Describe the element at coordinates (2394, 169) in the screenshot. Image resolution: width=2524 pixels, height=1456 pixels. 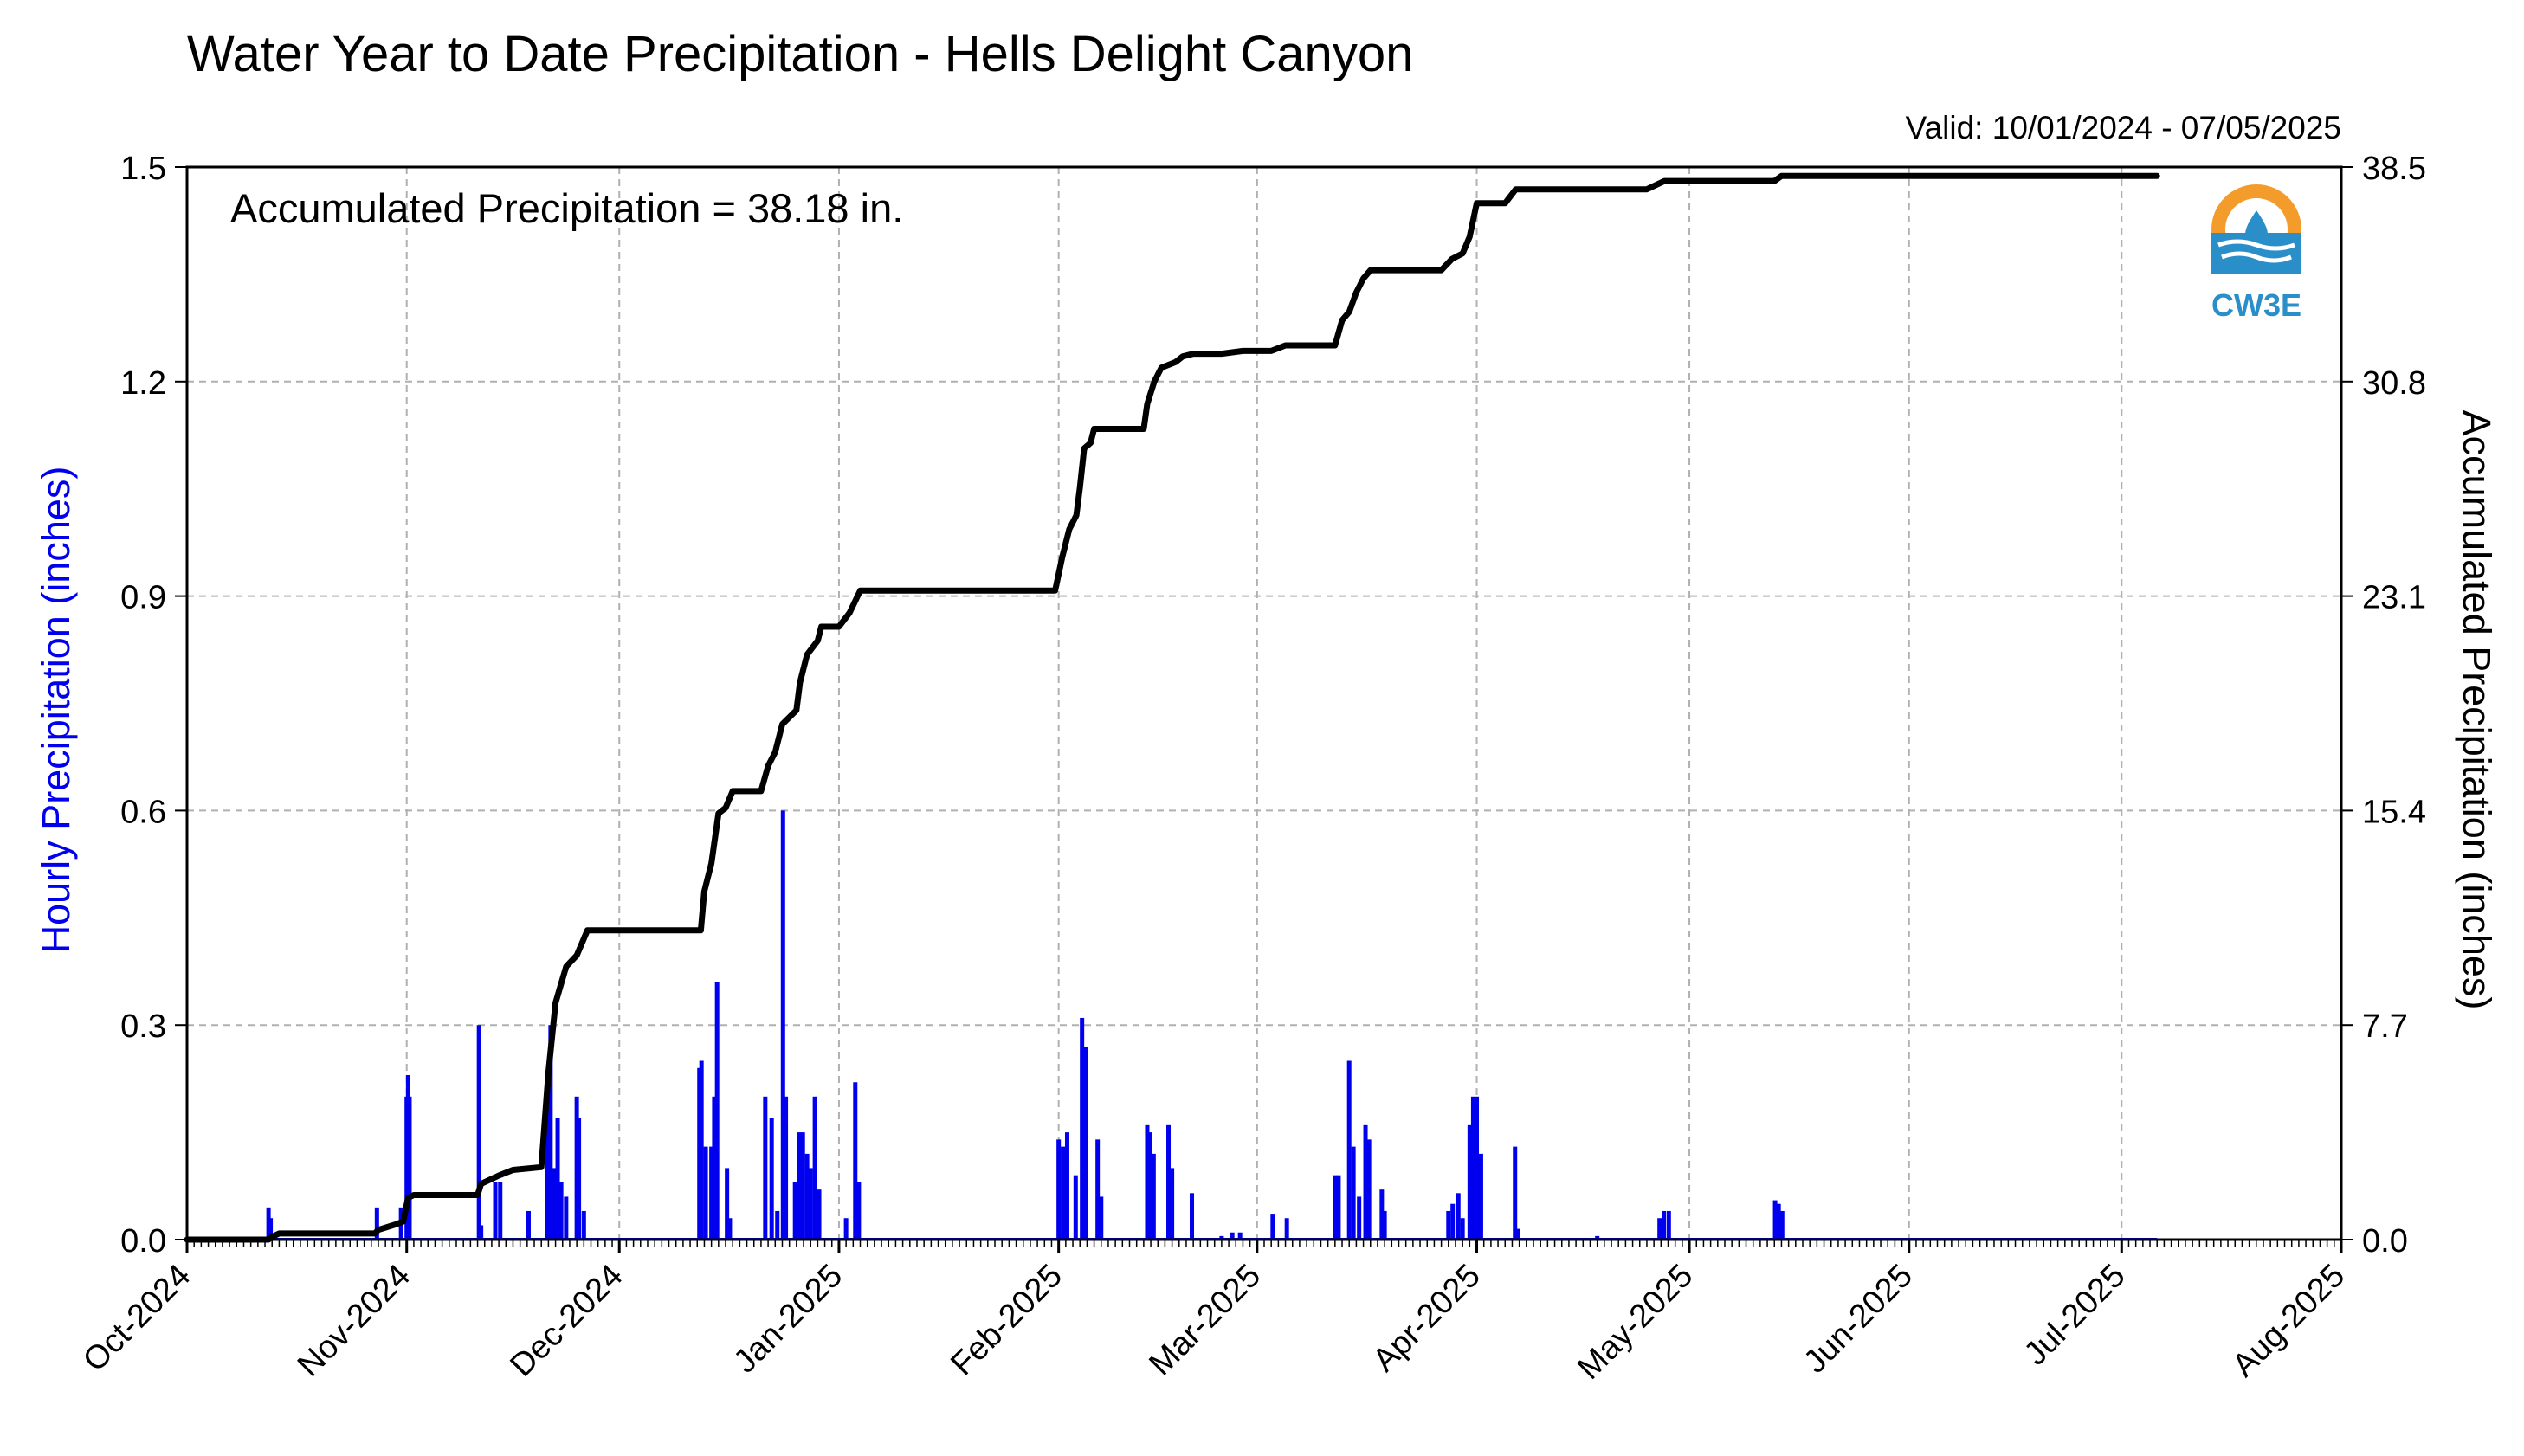
I see `y-tick-label-right: 38.5` at that location.